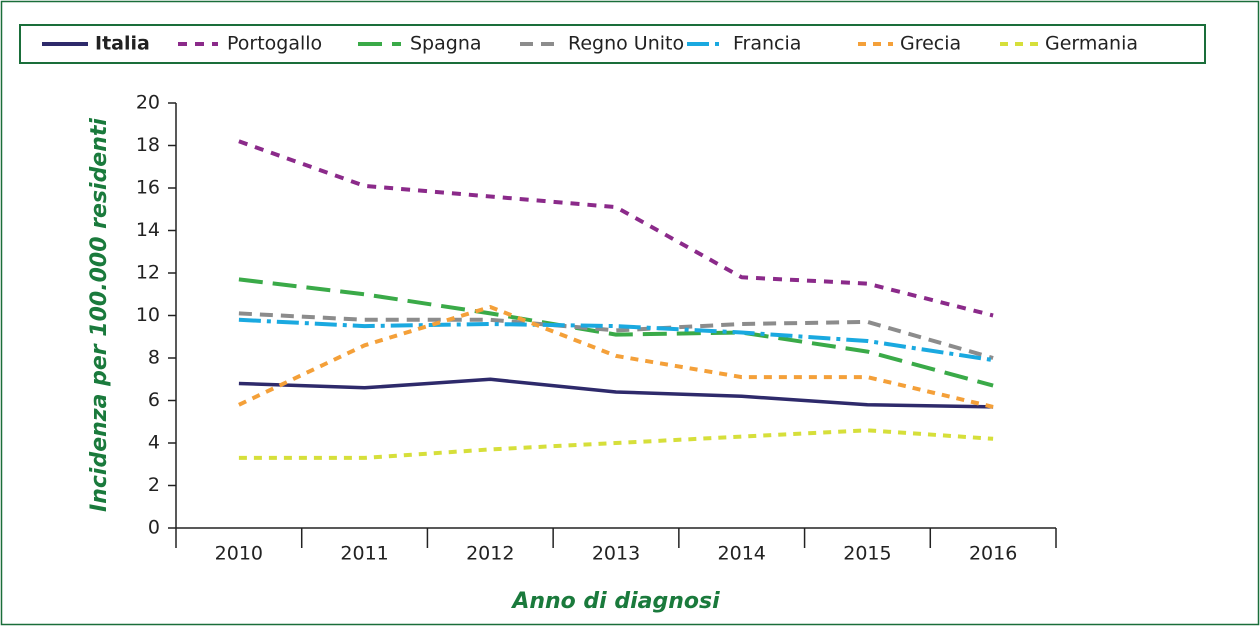  Describe the element at coordinates (930, 44) in the screenshot. I see `legend-label: Grecia` at that location.